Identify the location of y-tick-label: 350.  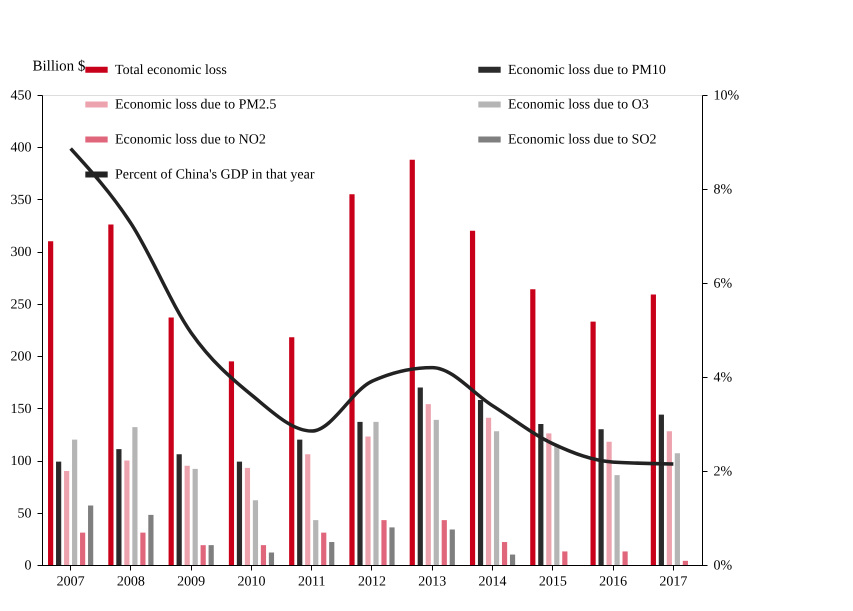
(21, 200).